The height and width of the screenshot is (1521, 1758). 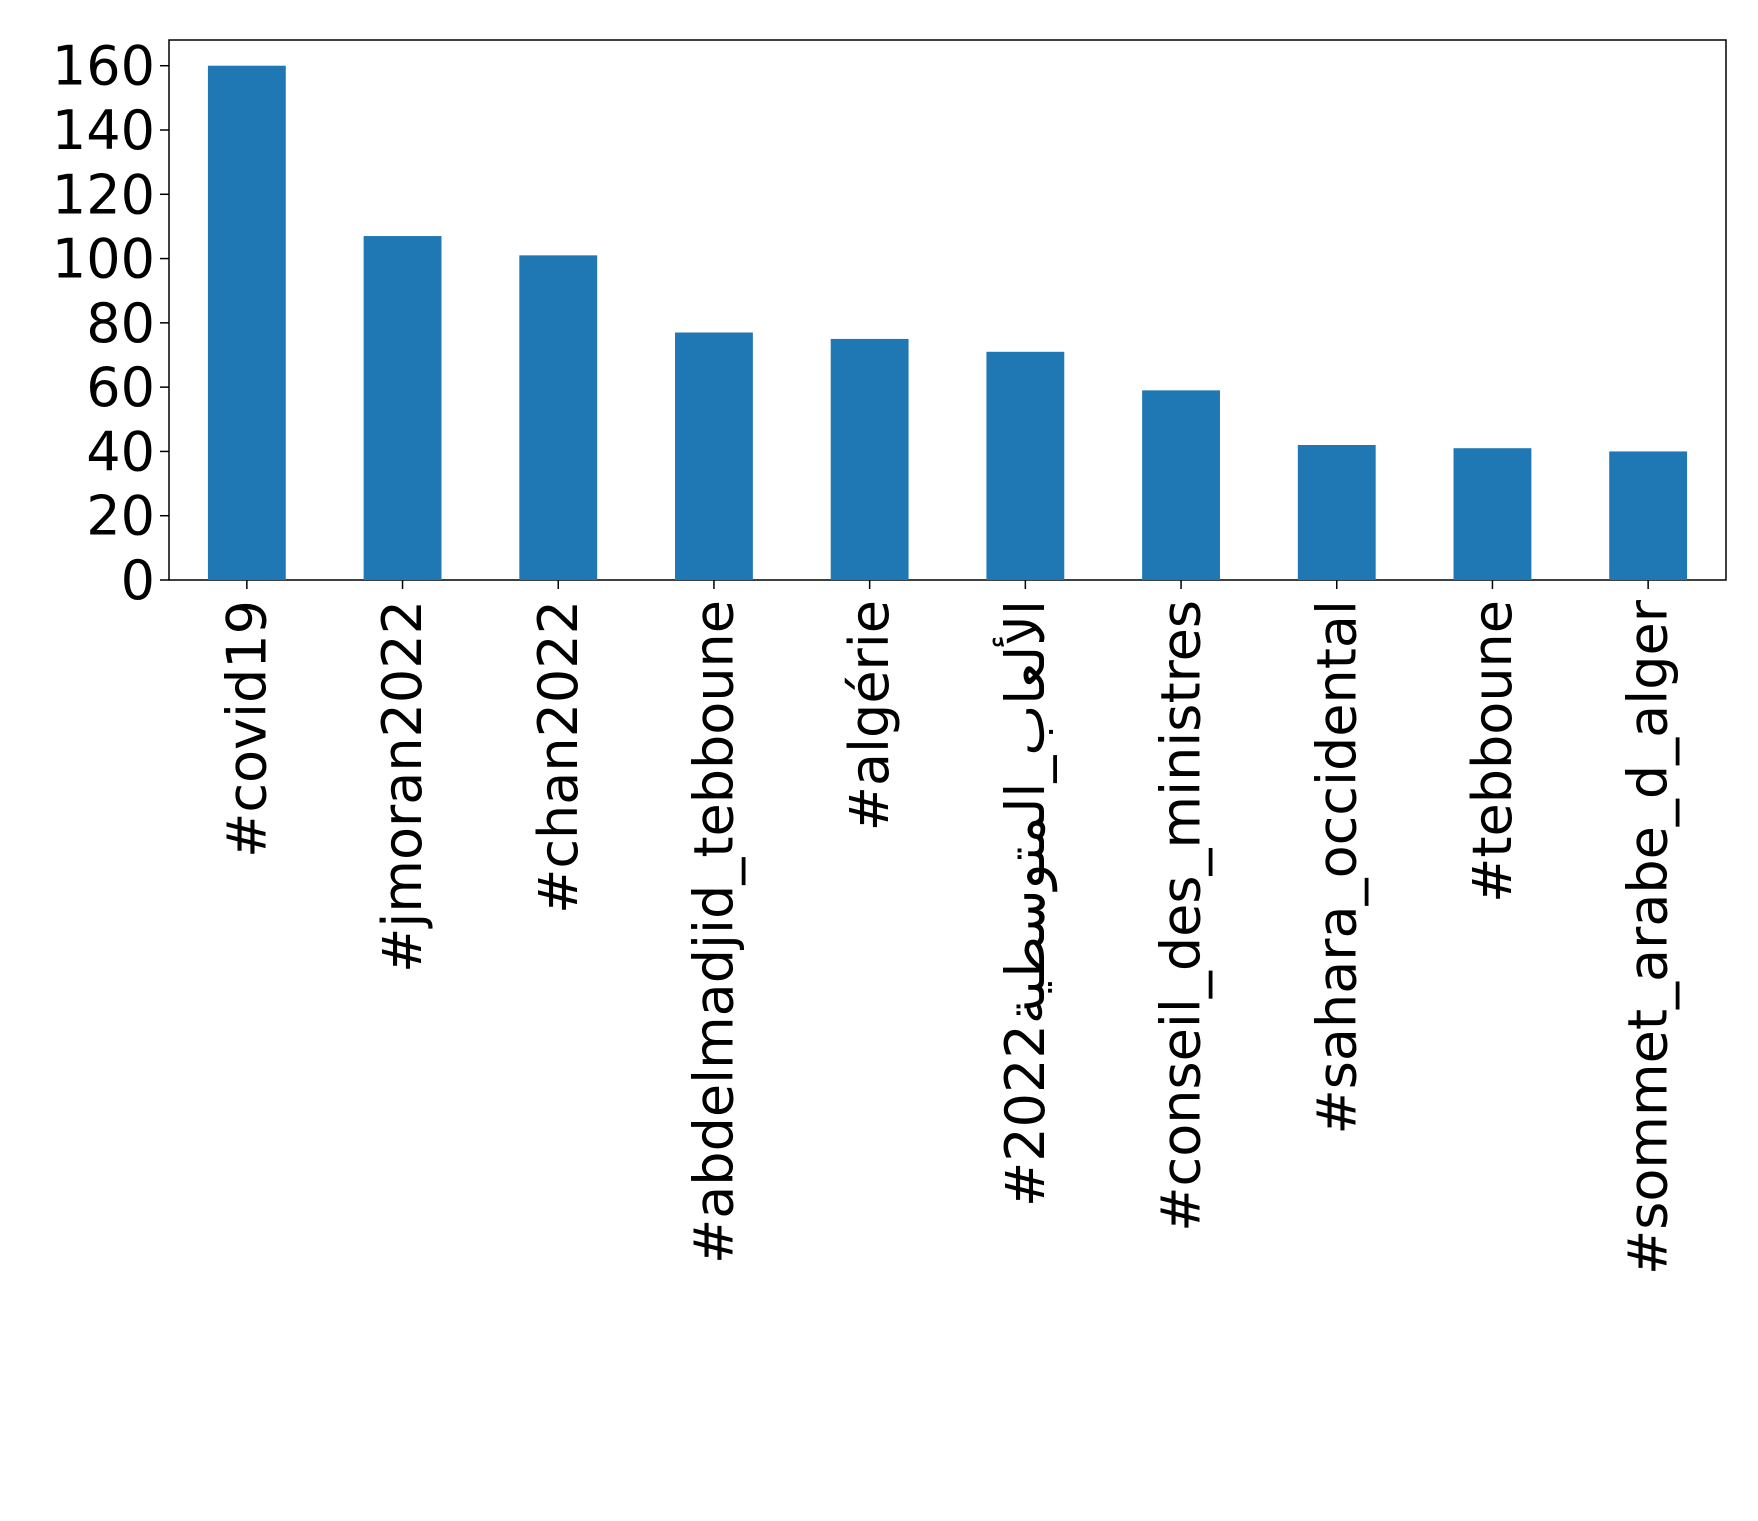 I want to click on y-tick-label: 80, so click(x=120, y=323).